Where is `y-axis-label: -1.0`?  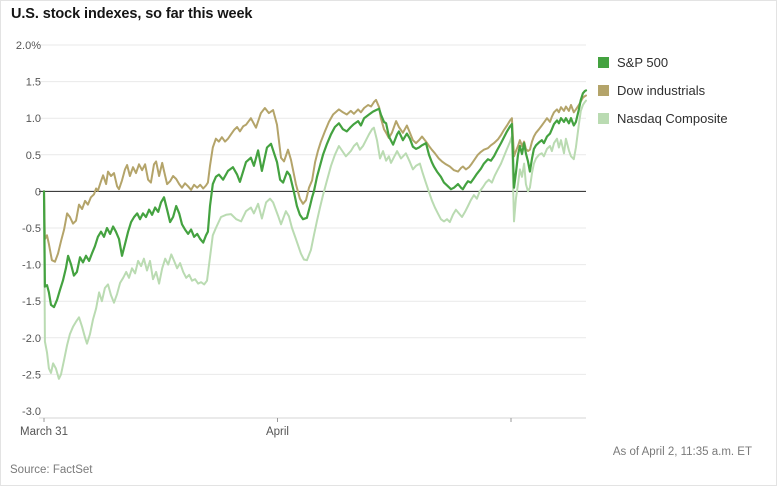
y-axis-label: -1.0 is located at coordinates (31, 266).